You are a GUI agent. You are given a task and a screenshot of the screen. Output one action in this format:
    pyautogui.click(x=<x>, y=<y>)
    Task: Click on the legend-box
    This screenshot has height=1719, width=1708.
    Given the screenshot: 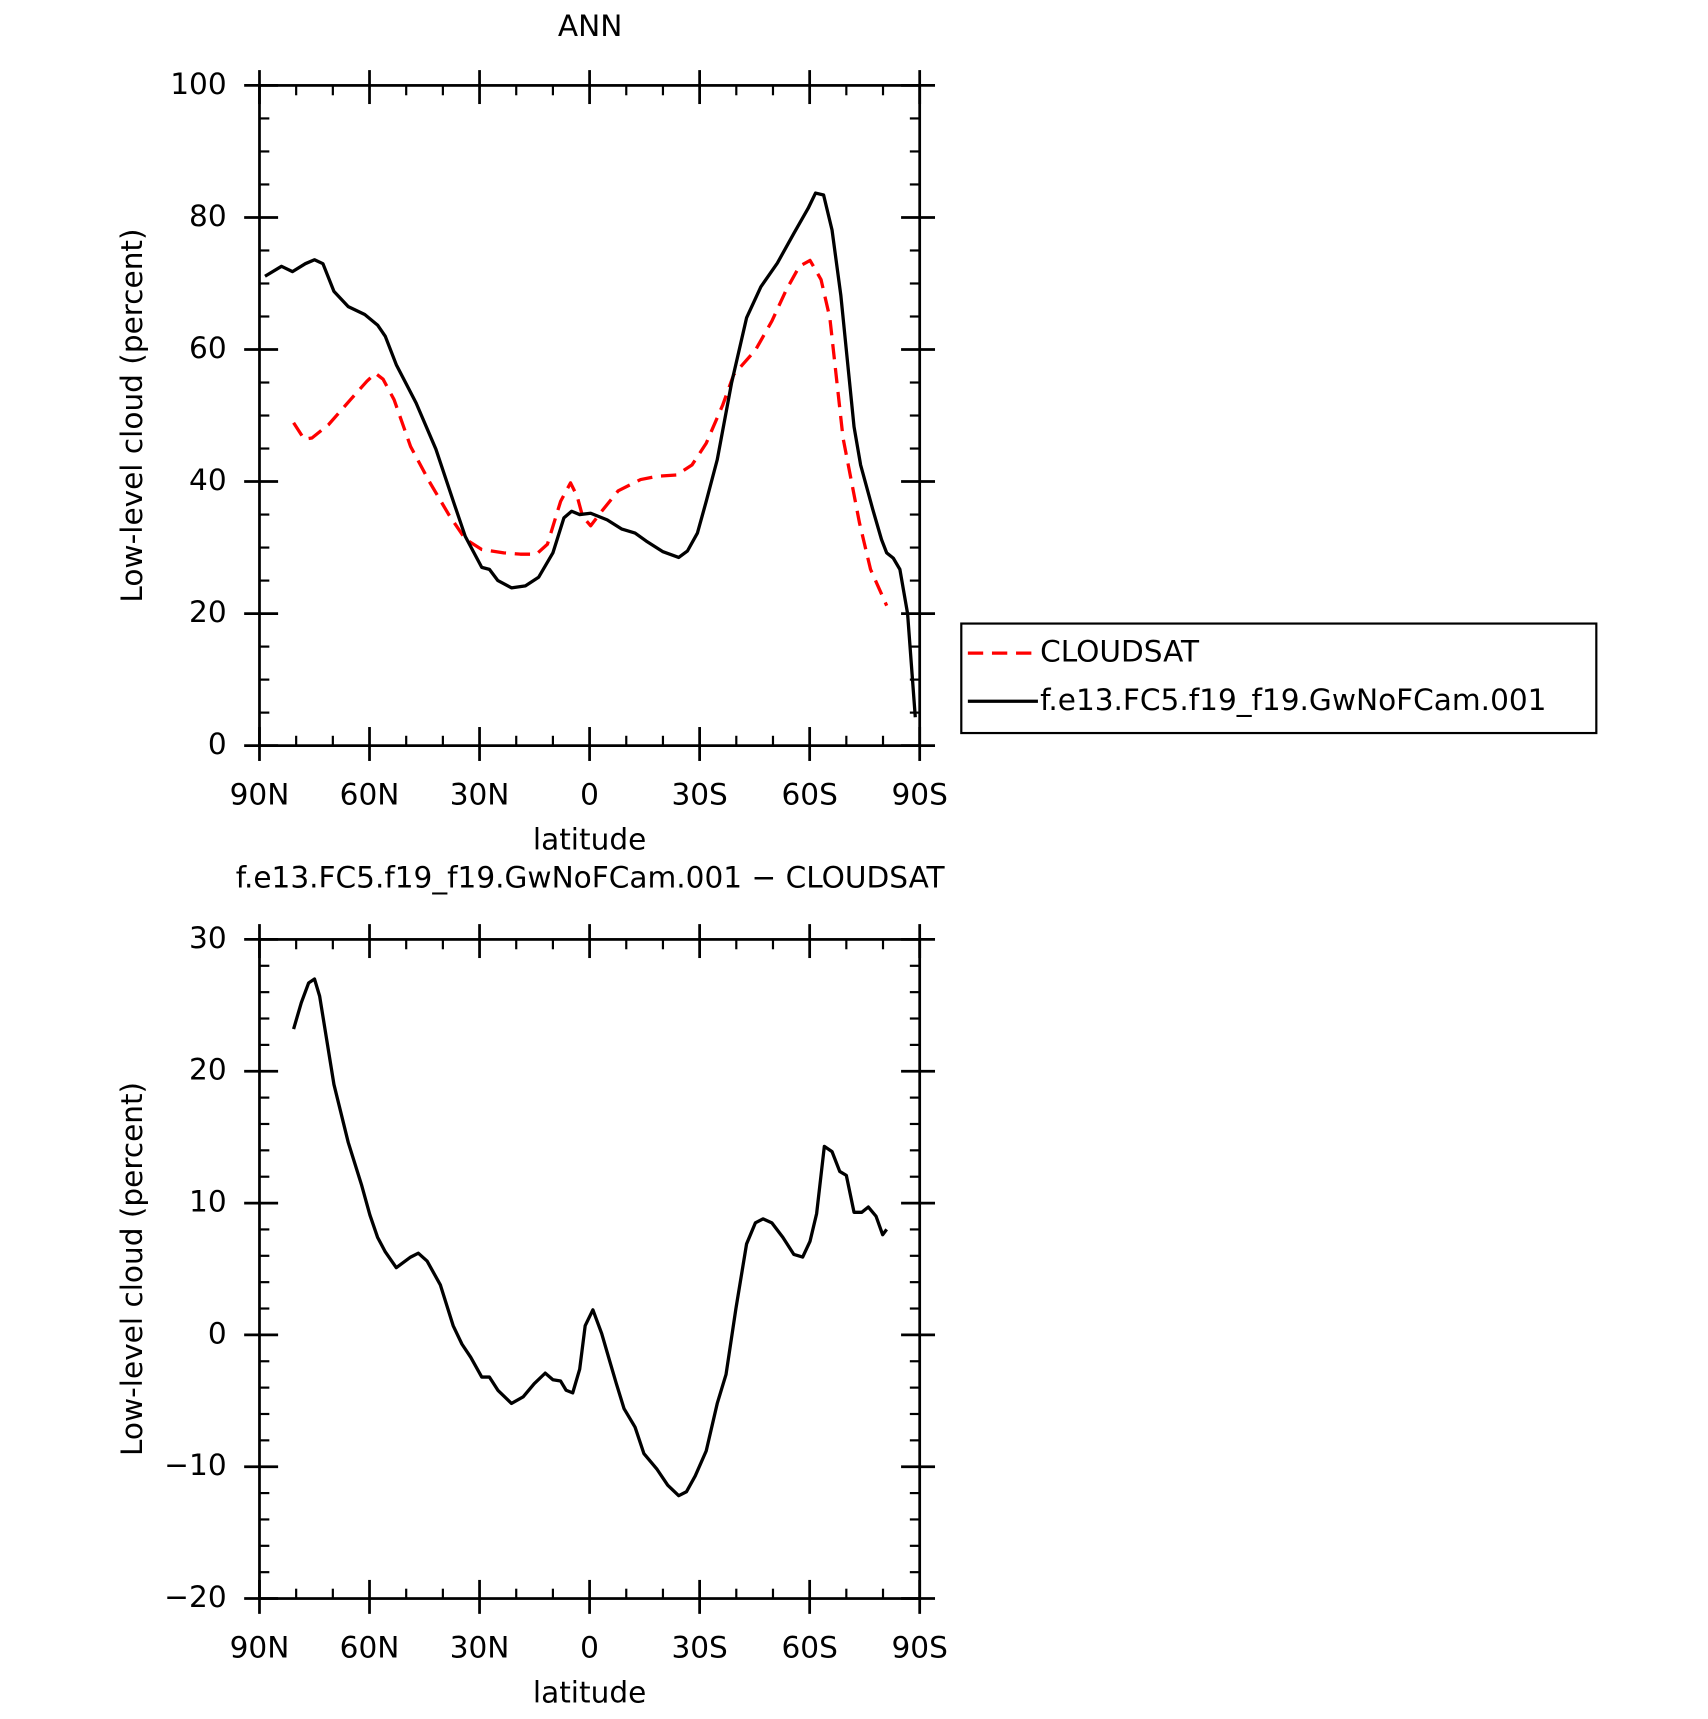 What is the action you would take?
    pyautogui.click(x=1279, y=678)
    